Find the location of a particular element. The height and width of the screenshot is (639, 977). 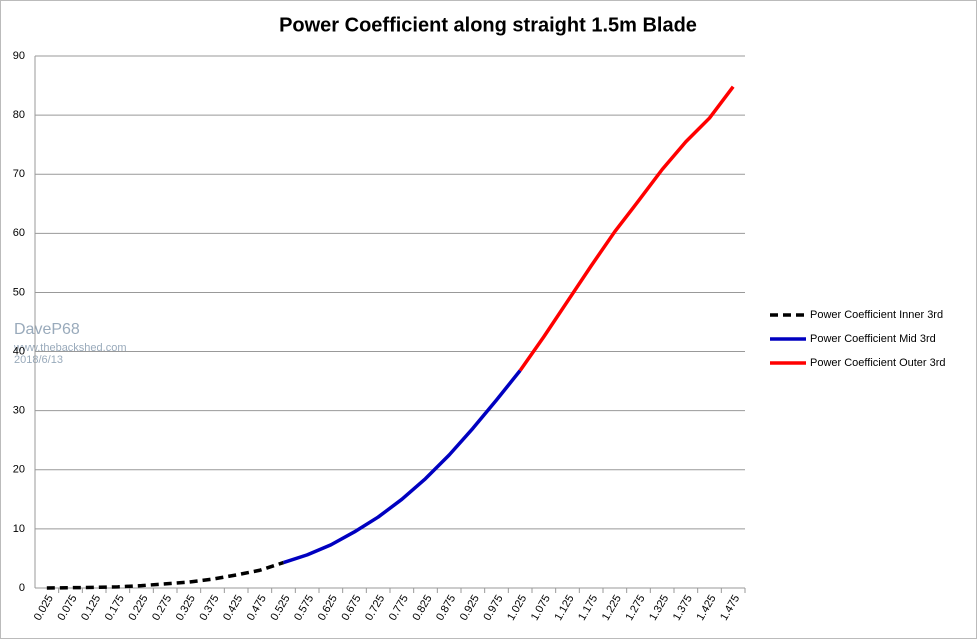

y-tick-label: 20 is located at coordinates (19, 470).